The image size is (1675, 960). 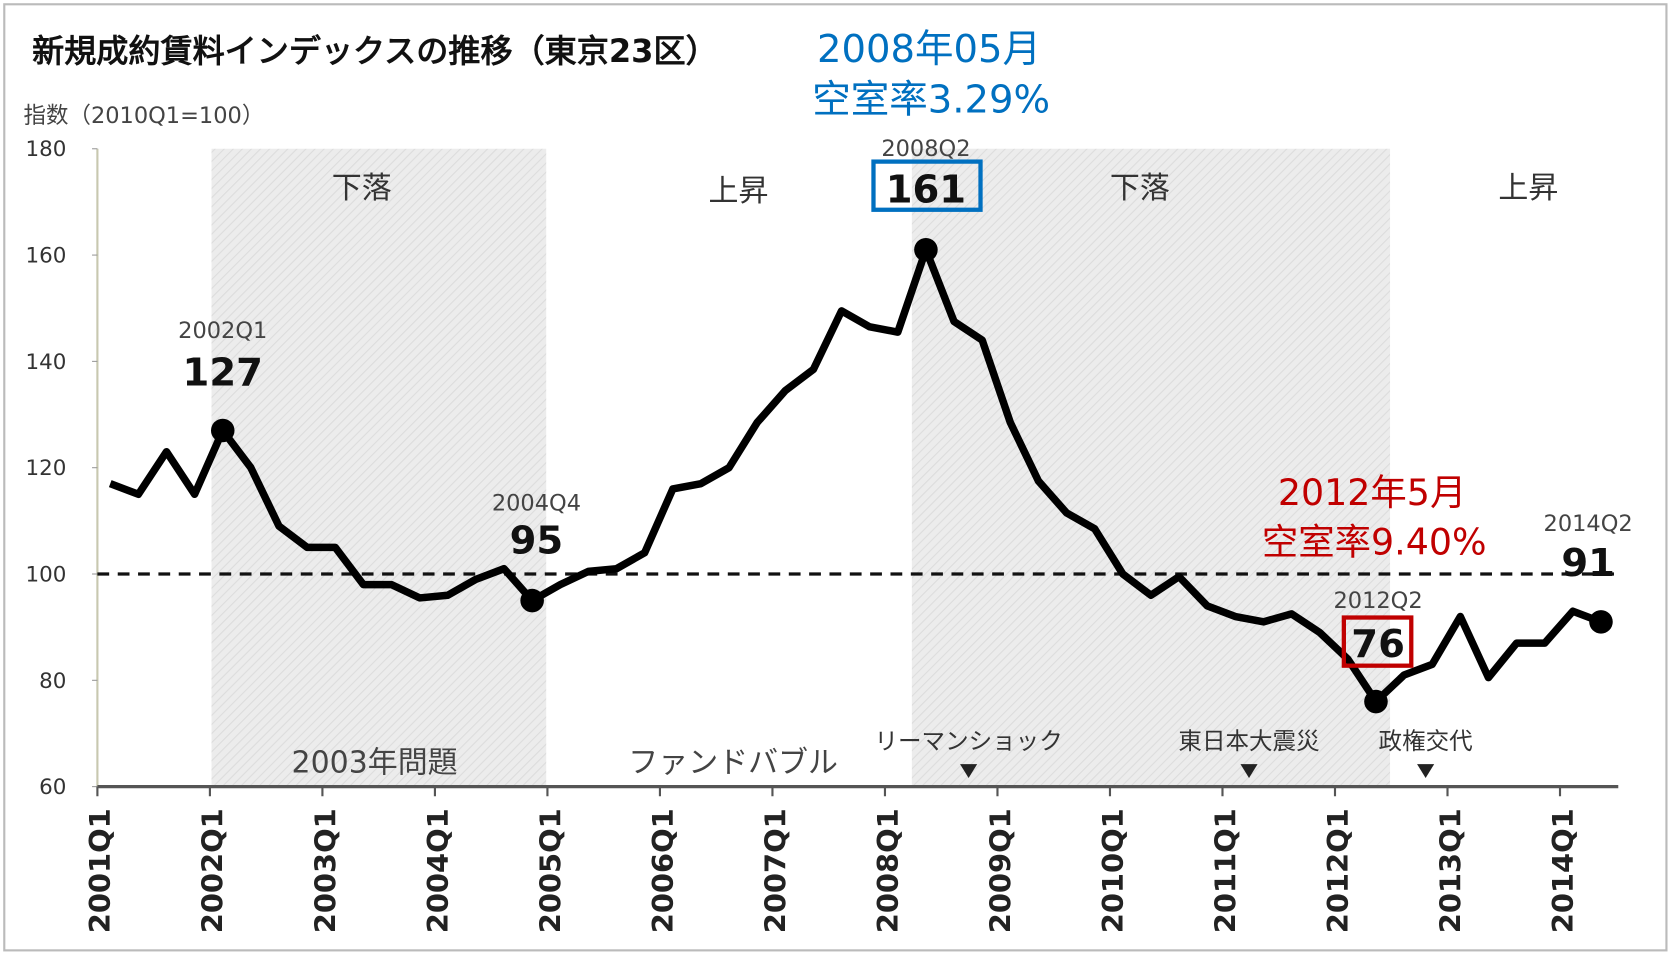 I want to click on data-point-2008Q2, so click(x=926, y=249).